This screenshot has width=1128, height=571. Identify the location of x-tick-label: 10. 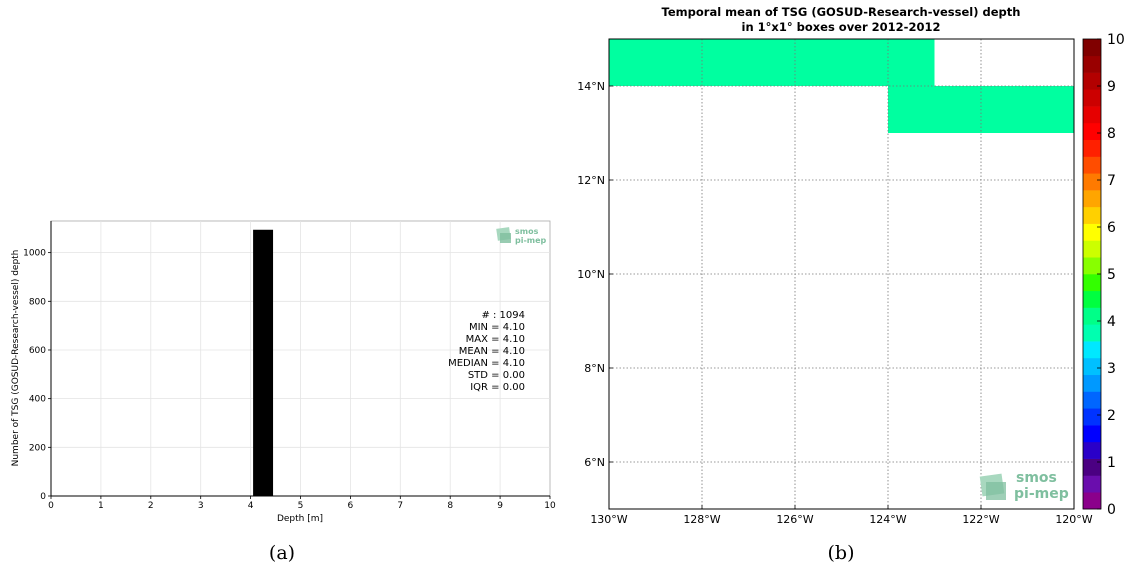
(550, 506).